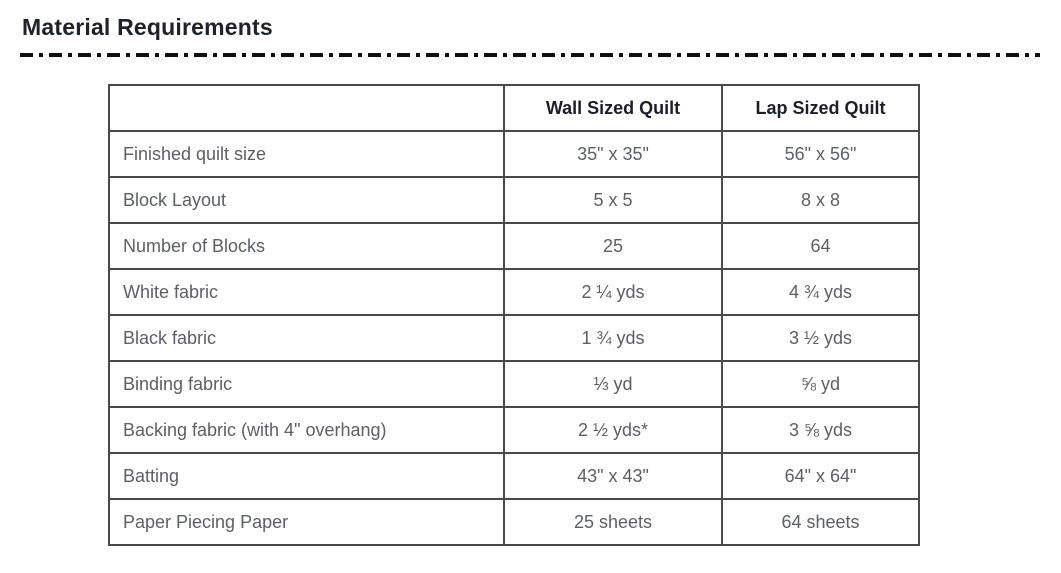 Image resolution: width=1061 pixels, height=573 pixels. I want to click on table-row: Binding fabric ⅓ yd ⅝ yd, so click(514, 384).